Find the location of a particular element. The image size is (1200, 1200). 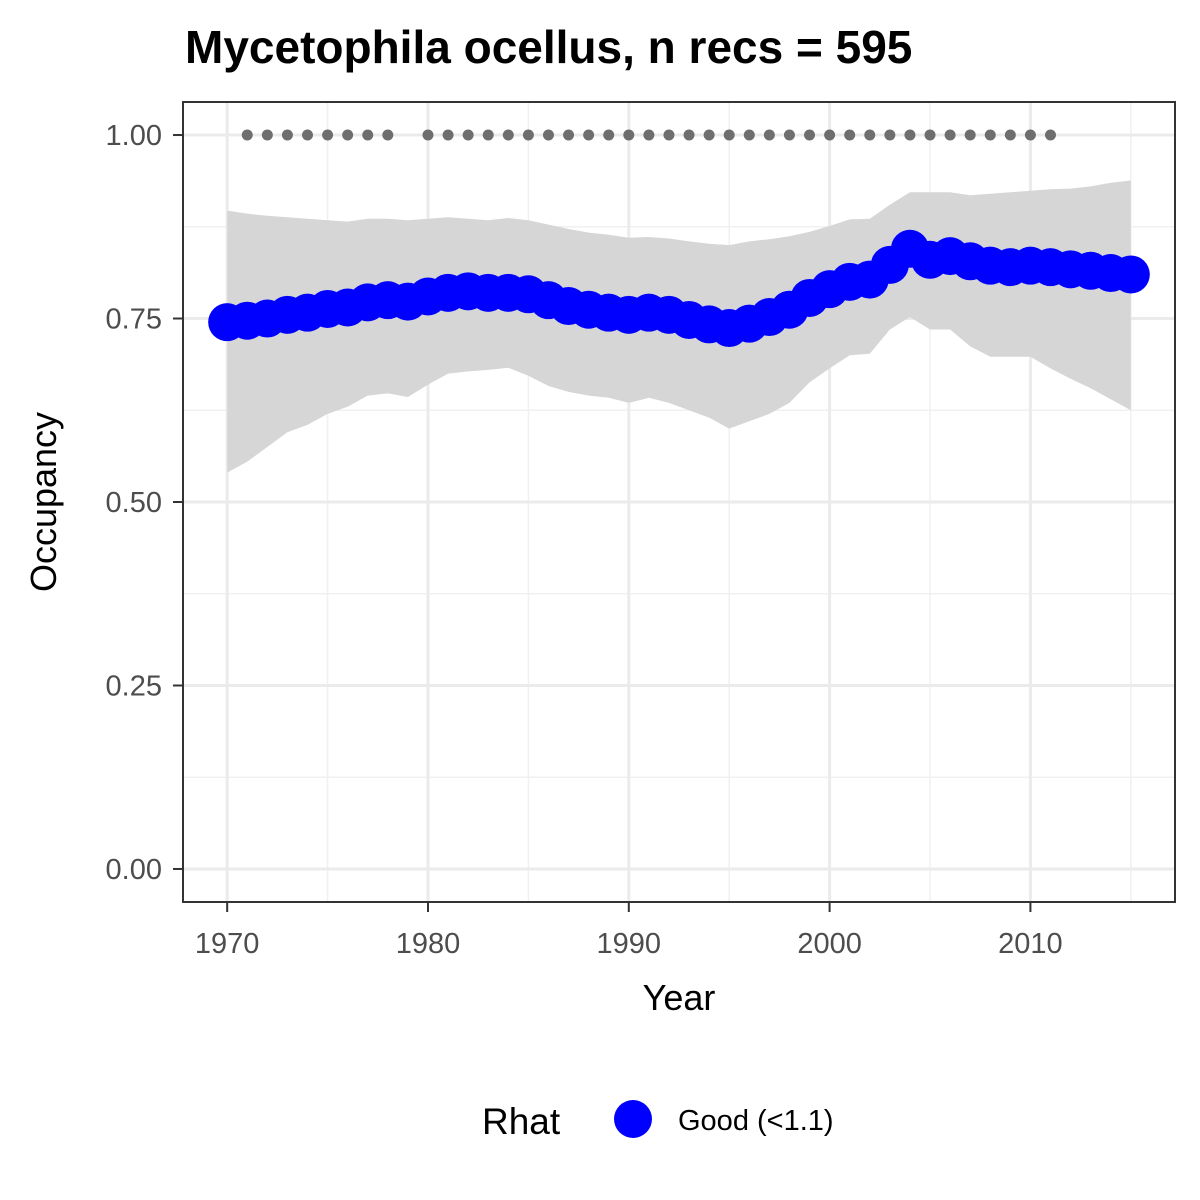

legend-label-good: Good (<1.1) is located at coordinates (756, 1121).